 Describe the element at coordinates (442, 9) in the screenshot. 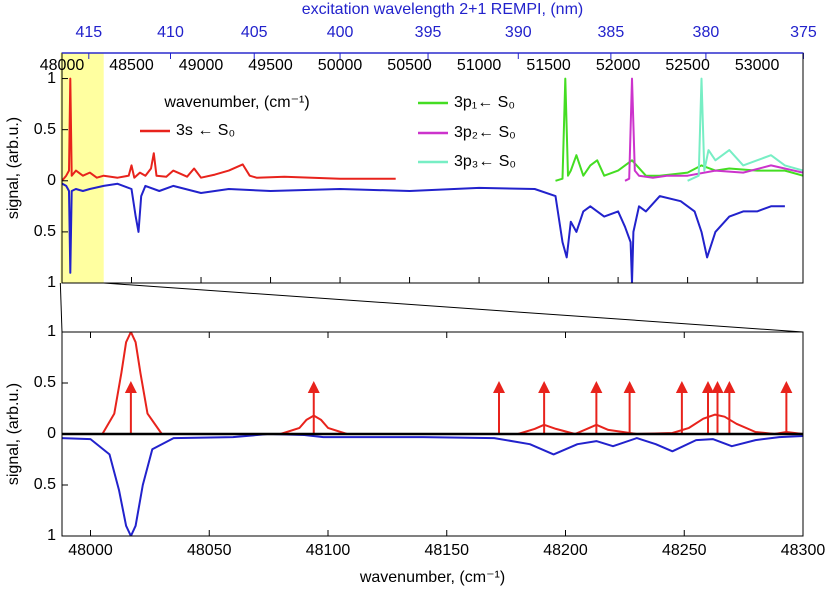

I see `x2-axis-label: excitation wavelength 2+1 REMPI, (nm)` at that location.